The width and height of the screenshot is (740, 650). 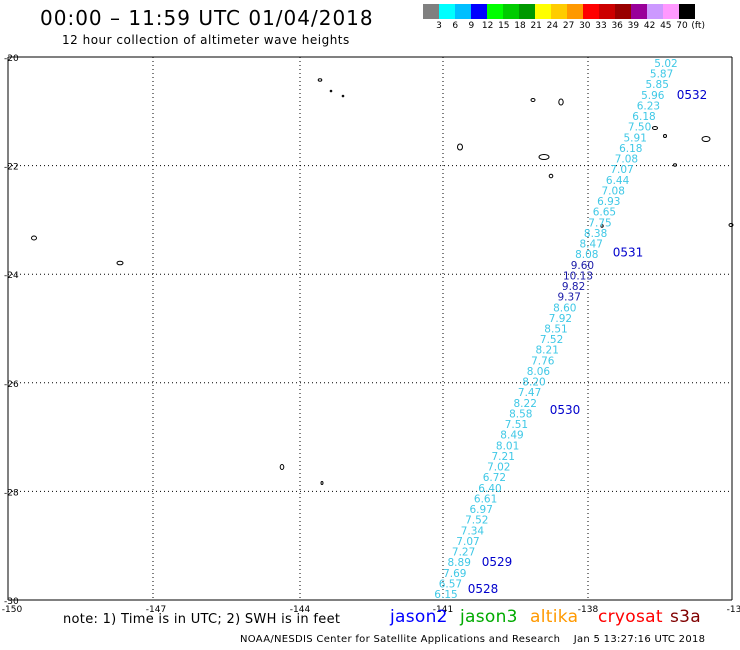 What do you see at coordinates (156, 610) in the screenshot?
I see `longitude-label: -147` at bounding box center [156, 610].